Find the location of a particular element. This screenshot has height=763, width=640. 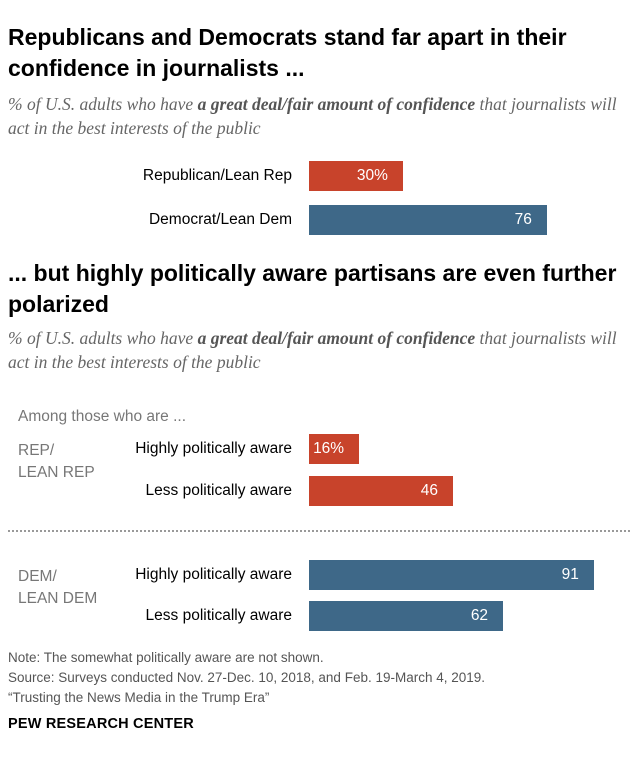

chart1-dem-category-label: Democrat/Lean Dem is located at coordinates (220, 219).